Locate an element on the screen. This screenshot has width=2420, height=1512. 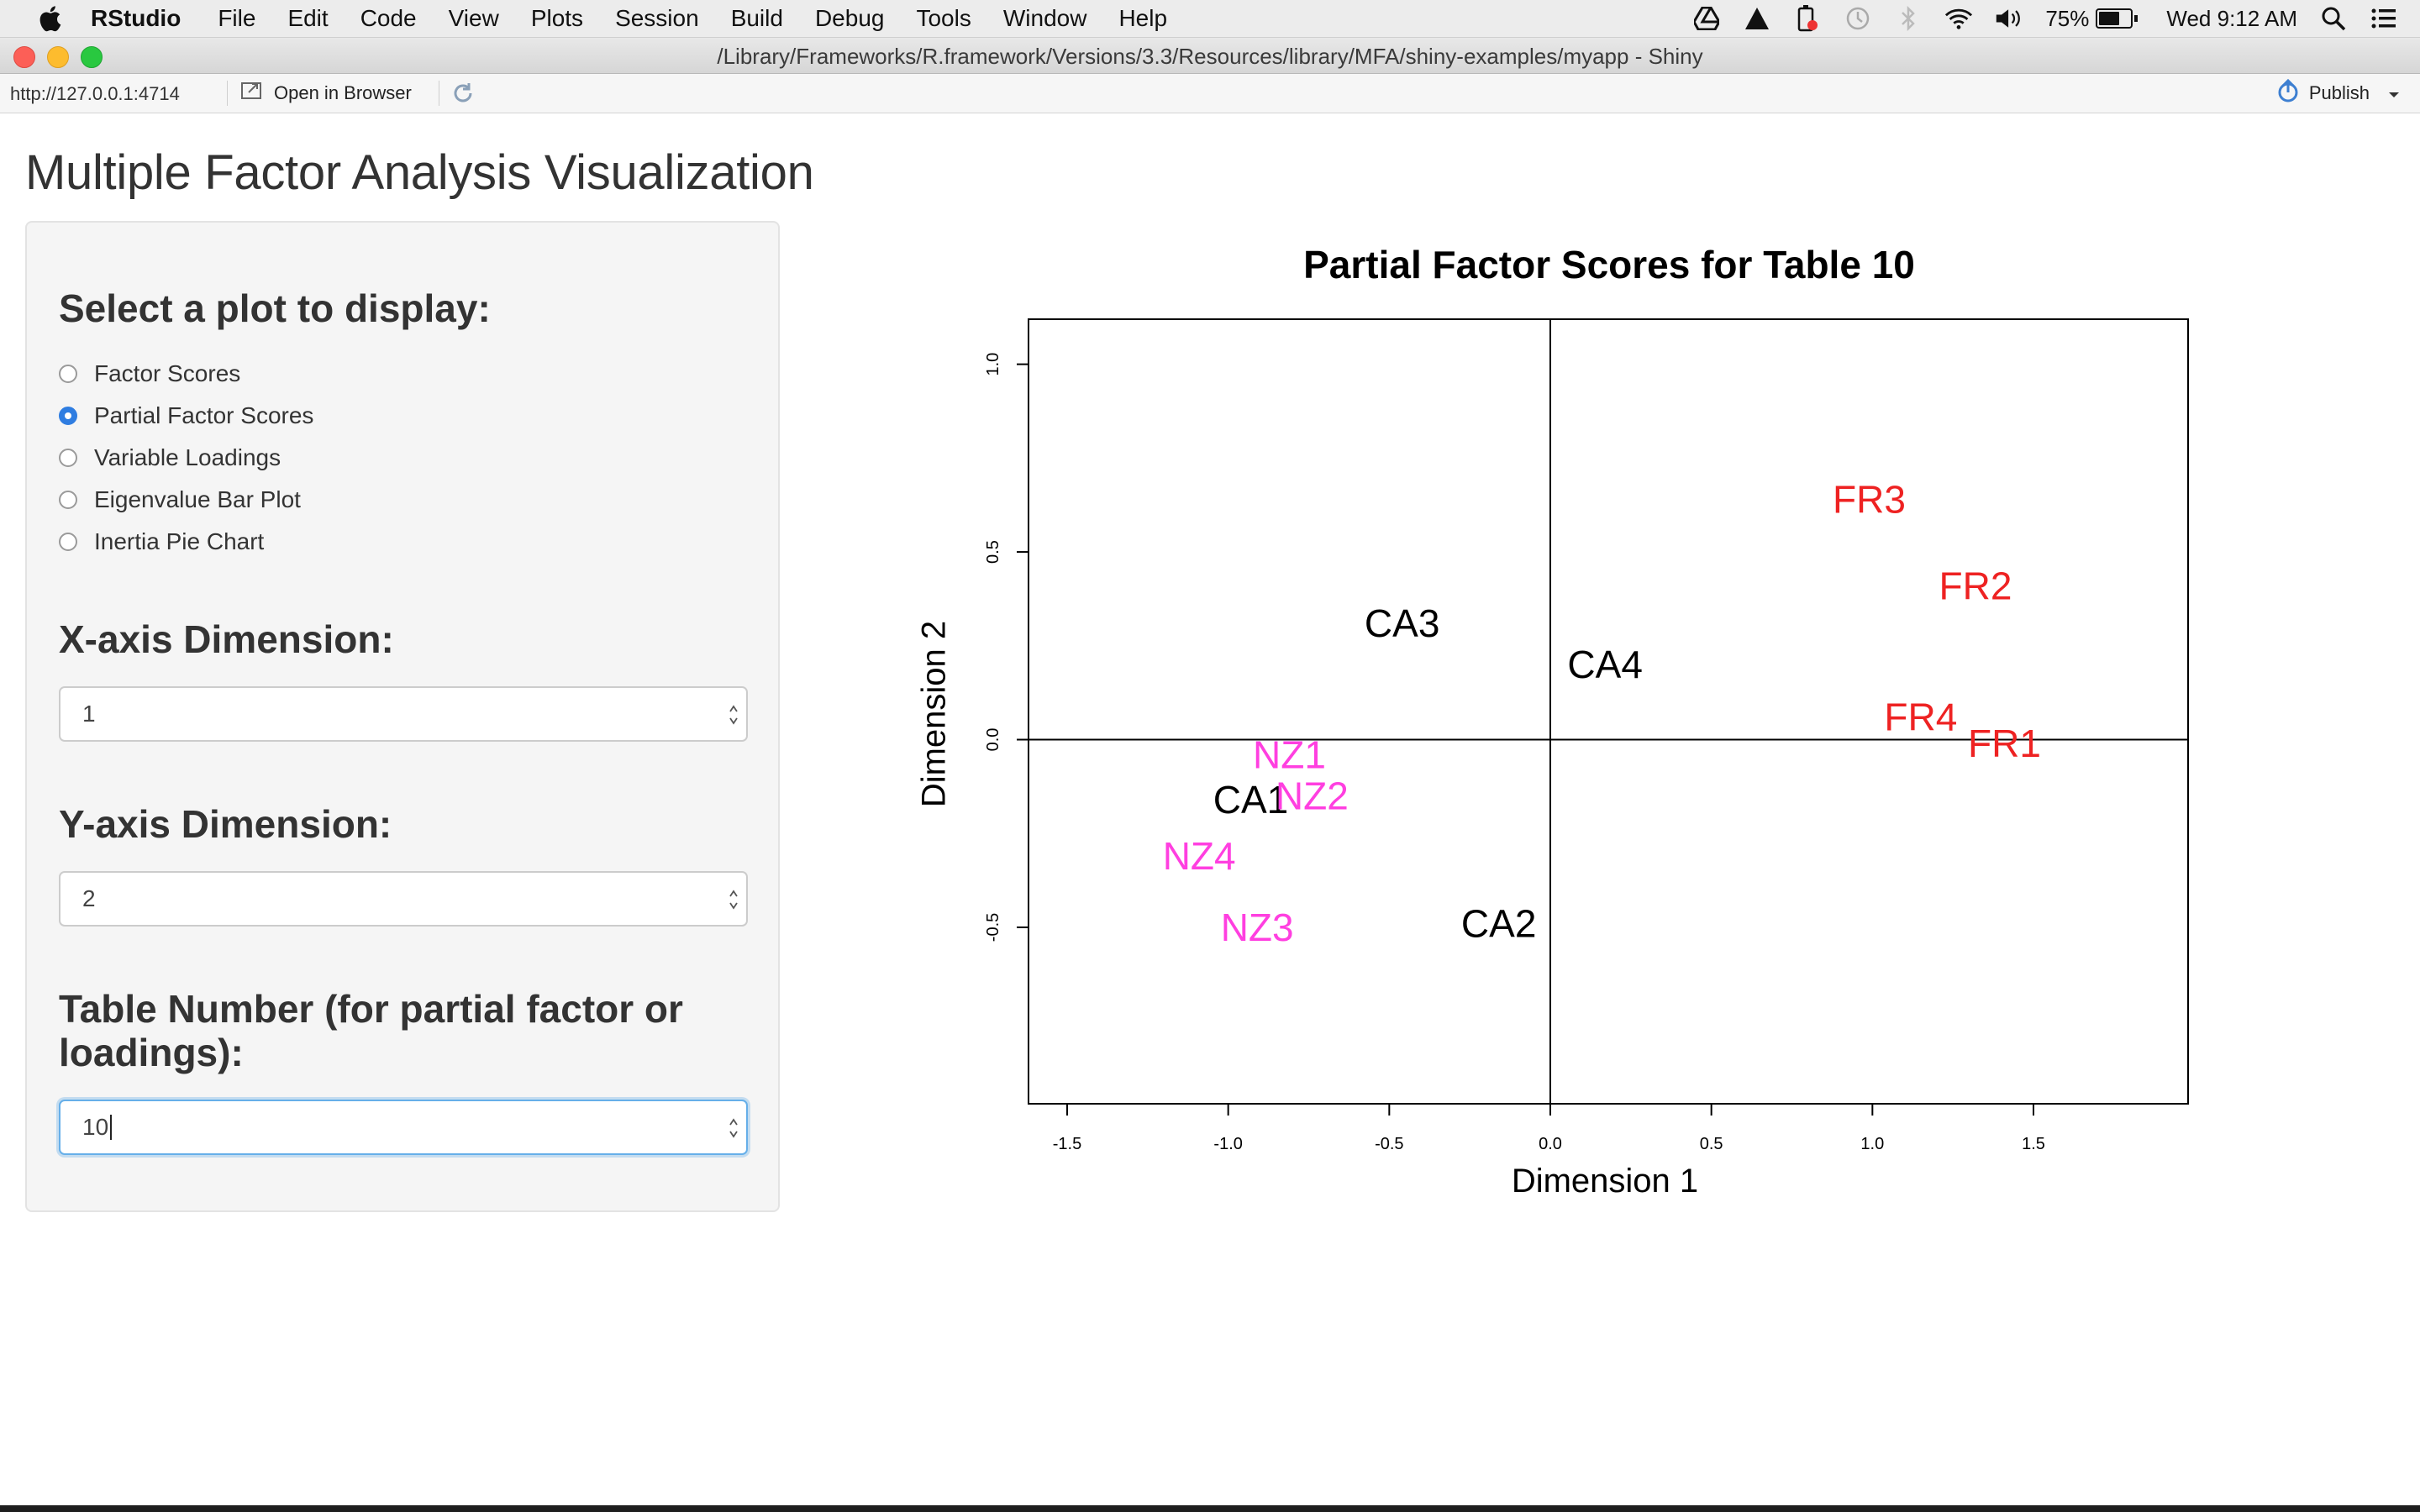
point-label-nz1: NZ1 is located at coordinates (1289, 754).